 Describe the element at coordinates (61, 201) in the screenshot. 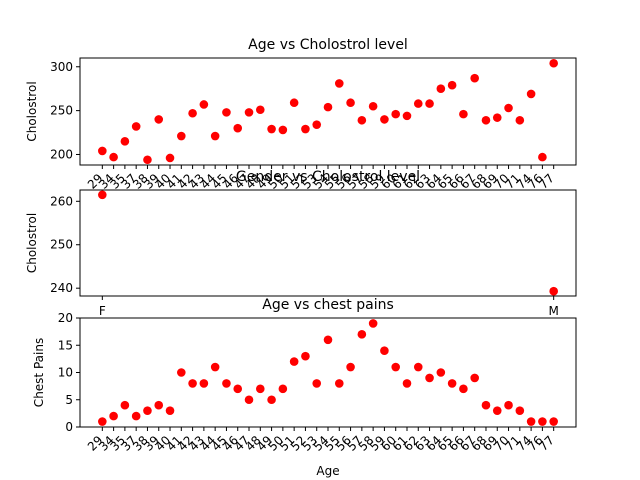

I see `y-tick-label: 260` at that location.